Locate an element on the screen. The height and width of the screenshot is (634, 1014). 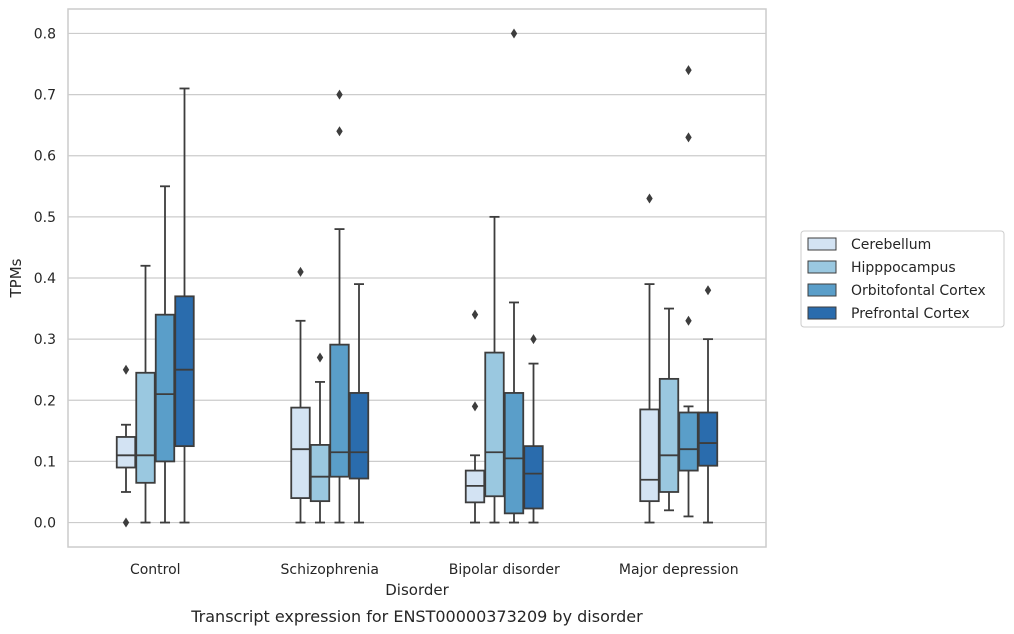
x-tick-label: Control is located at coordinates (155, 570).